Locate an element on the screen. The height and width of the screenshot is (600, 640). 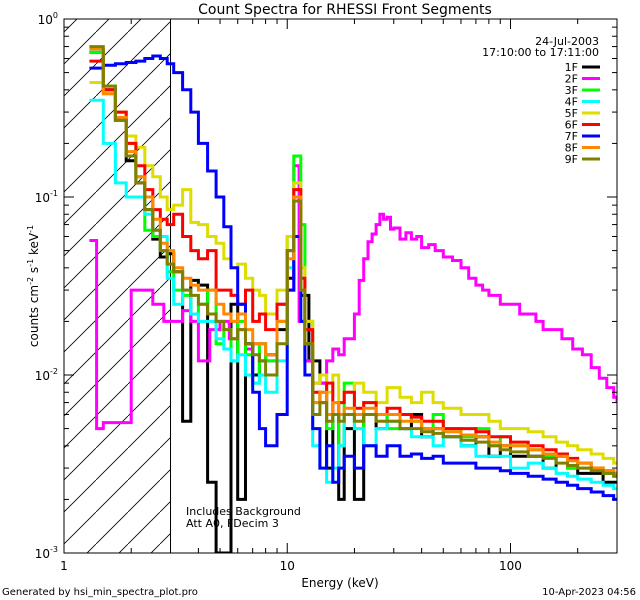
annotation-background: Includes Background is located at coordinates (243, 511).